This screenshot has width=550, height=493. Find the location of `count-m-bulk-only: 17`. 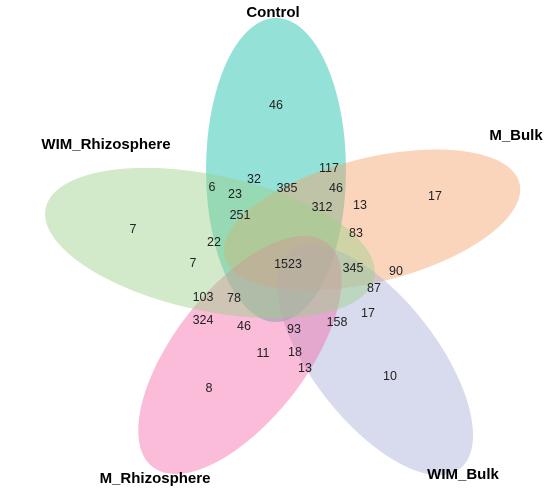

count-m-bulk-only: 17 is located at coordinates (435, 196).